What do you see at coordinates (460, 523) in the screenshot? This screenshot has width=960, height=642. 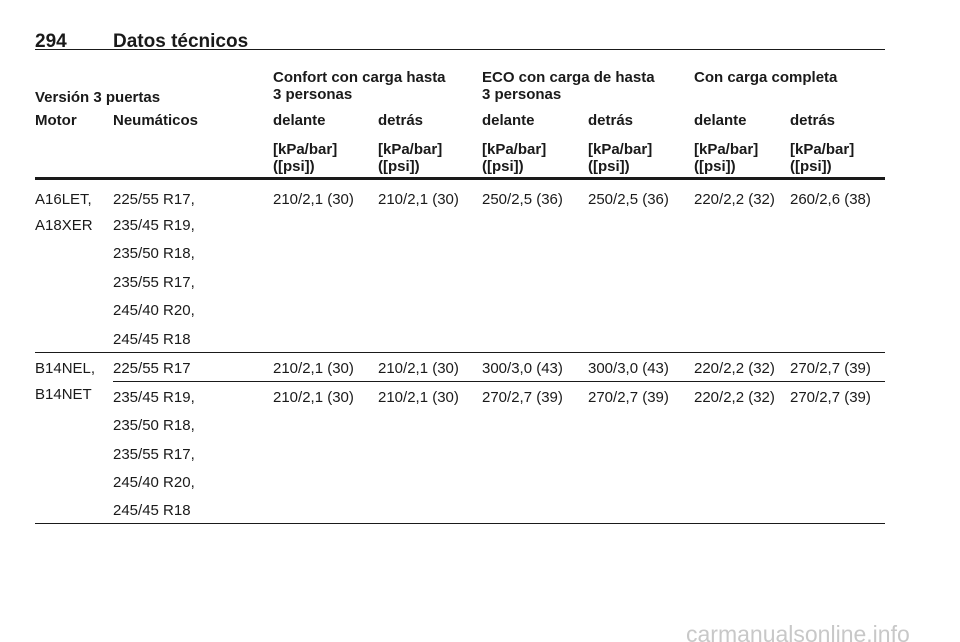 I see `table-bottom-rule` at bounding box center [460, 523].